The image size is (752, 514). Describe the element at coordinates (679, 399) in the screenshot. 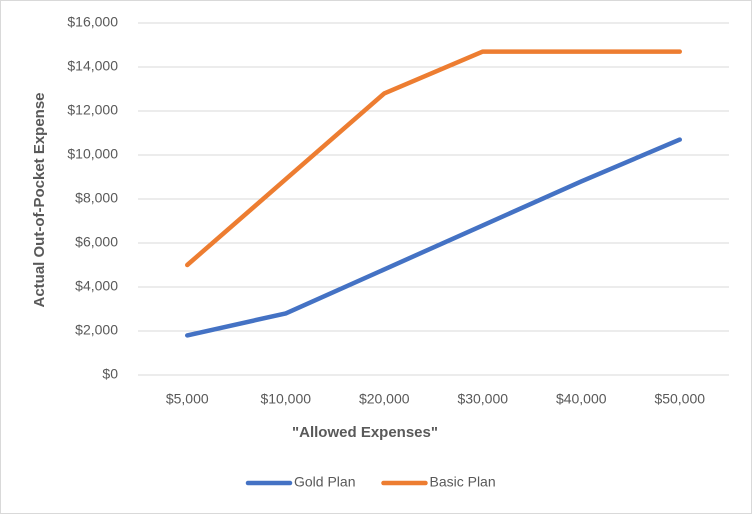

I see `x-tick-label: $50,000` at that location.